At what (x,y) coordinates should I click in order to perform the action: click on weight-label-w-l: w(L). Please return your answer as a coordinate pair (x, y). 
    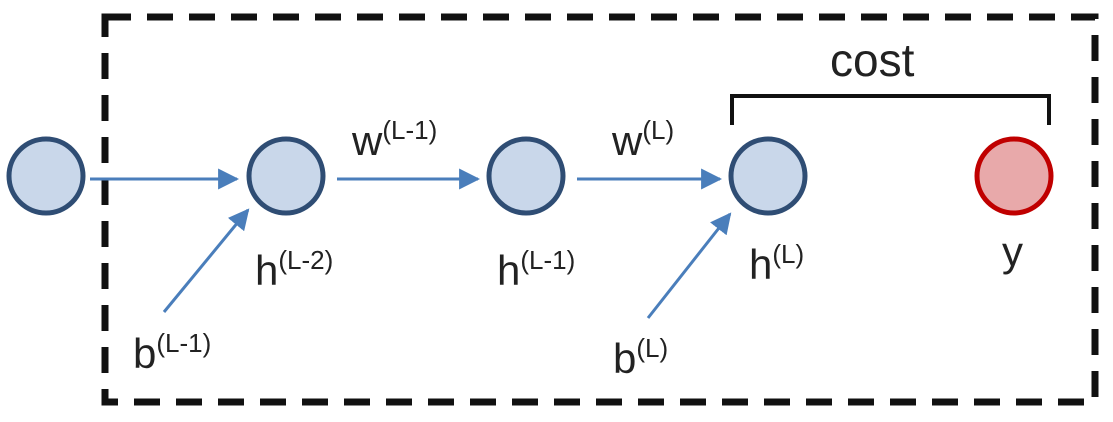
    Looking at the image, I should click on (642, 139).